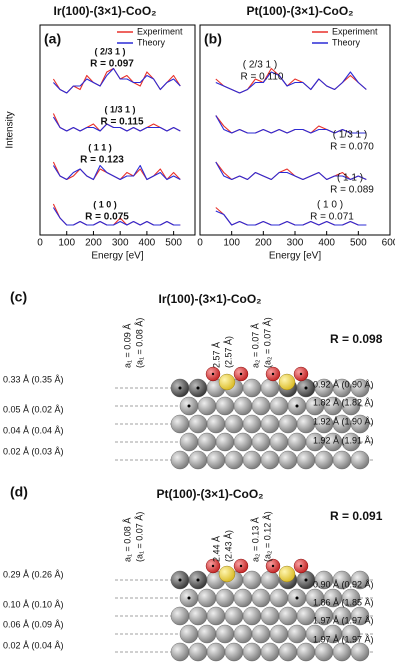 The width and height of the screenshot is (395, 664). What do you see at coordinates (209, 299) in the screenshot?
I see `diagram-title: Ir(100)-(3×1)-CoO₂` at bounding box center [209, 299].